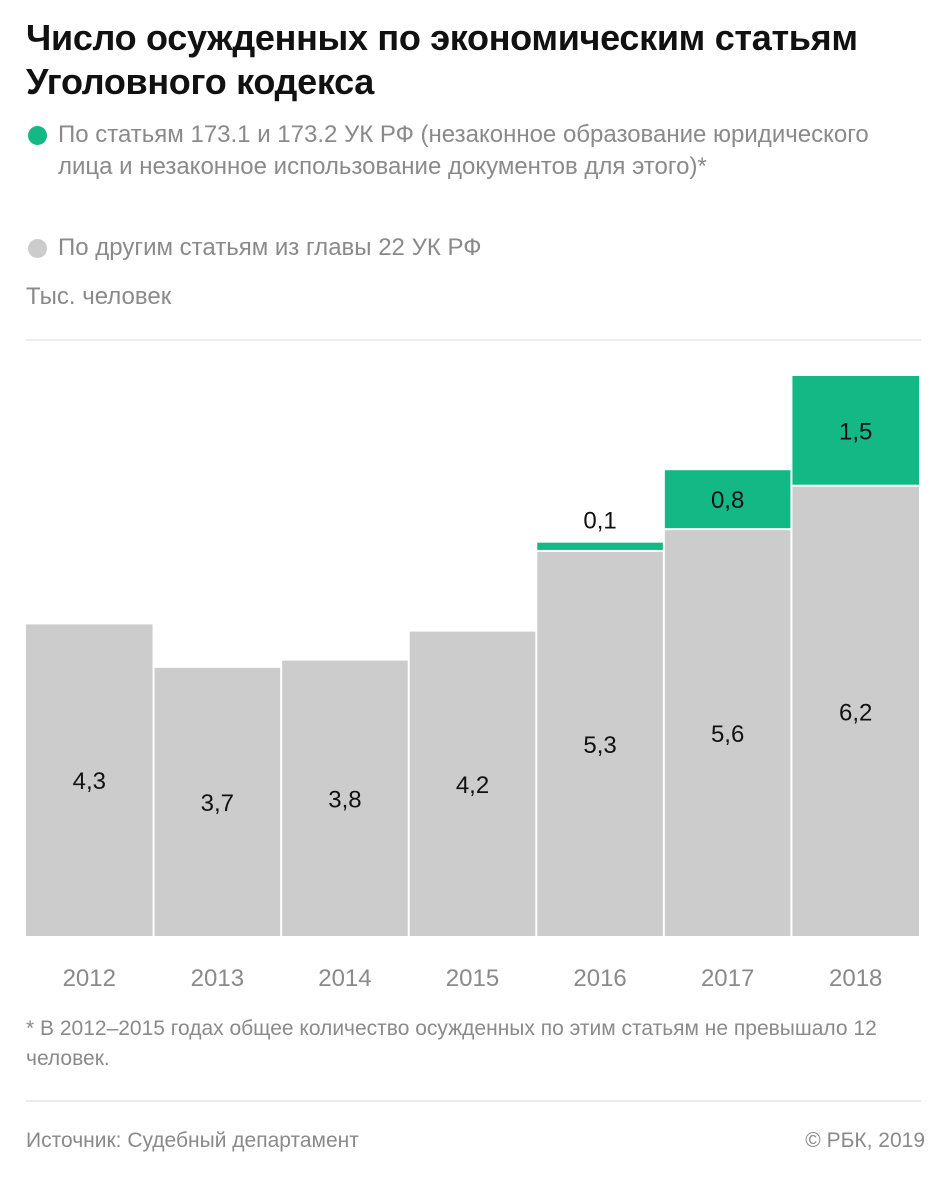 This screenshot has width=945, height=1186. What do you see at coordinates (473, 340) in the screenshot?
I see `top-divider` at bounding box center [473, 340].